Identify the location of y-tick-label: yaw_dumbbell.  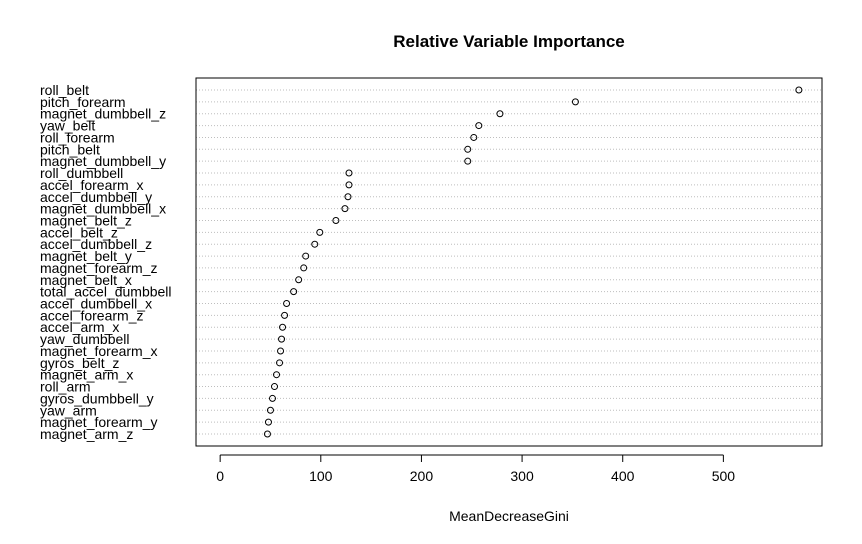
(85, 339).